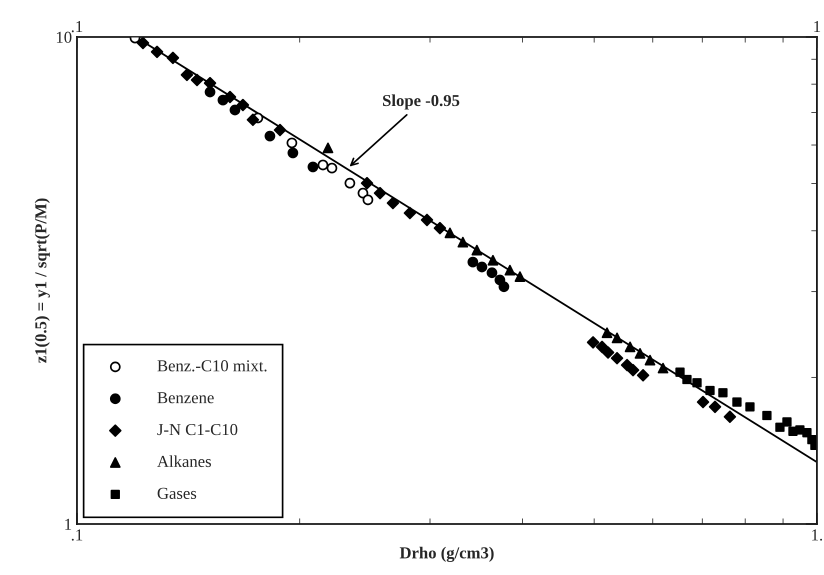 The image size is (824, 575). I want to click on legend-label: Benzene, so click(185, 398).